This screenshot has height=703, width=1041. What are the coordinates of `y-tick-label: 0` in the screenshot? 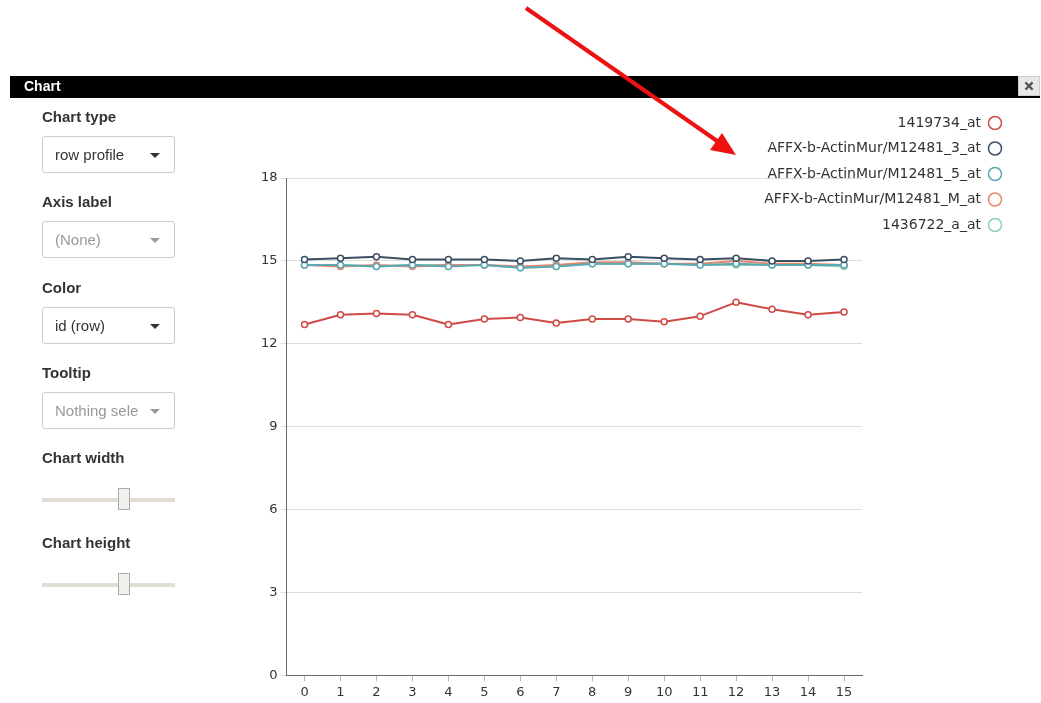 It's located at (273, 674).